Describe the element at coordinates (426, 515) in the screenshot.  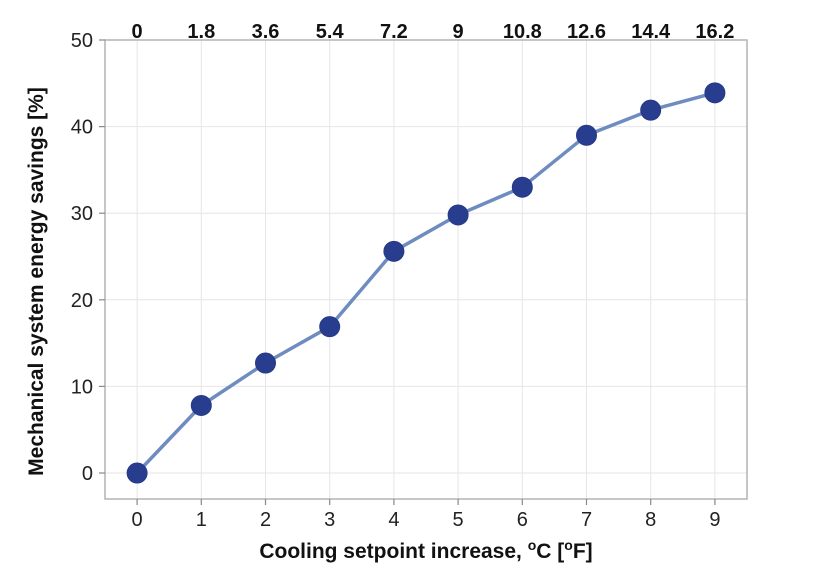
I see `x-axis: 0 1 2 3 4 5 6 7 8 9` at that location.